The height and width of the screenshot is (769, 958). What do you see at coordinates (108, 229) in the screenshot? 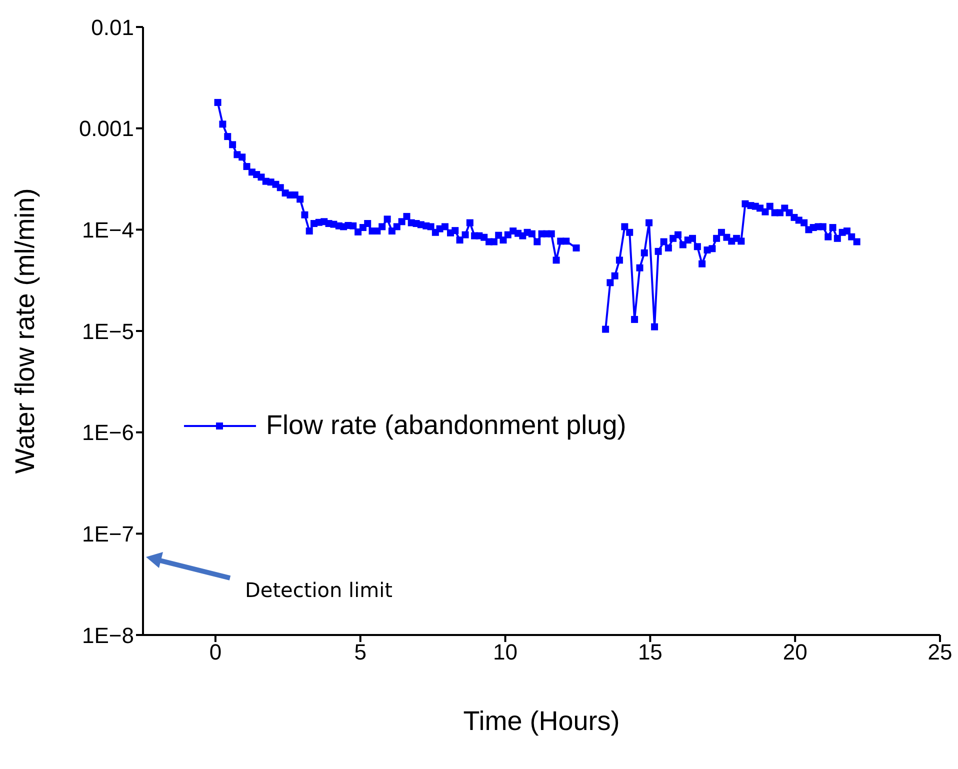
I see `y-tick-label: 1E−4` at bounding box center [108, 229].